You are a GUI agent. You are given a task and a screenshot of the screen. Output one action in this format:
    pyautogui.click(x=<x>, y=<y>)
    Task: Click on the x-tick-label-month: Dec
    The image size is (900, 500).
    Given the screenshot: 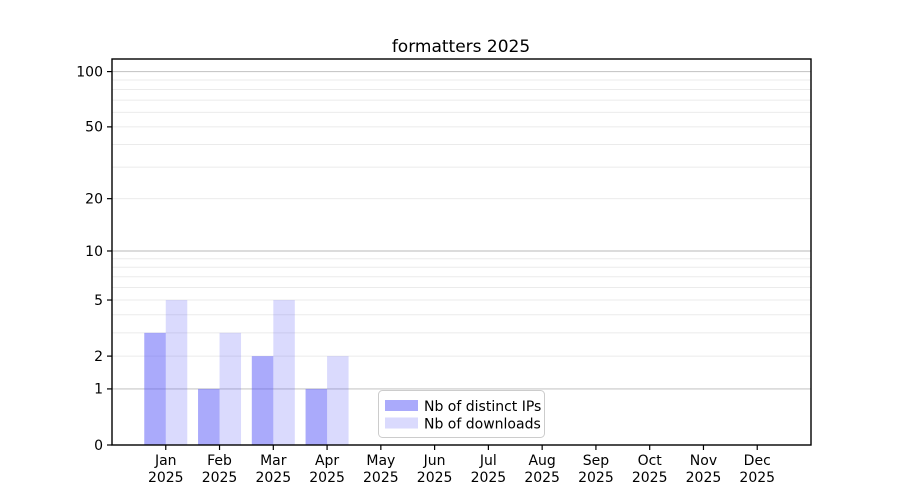 What is the action you would take?
    pyautogui.click(x=757, y=461)
    